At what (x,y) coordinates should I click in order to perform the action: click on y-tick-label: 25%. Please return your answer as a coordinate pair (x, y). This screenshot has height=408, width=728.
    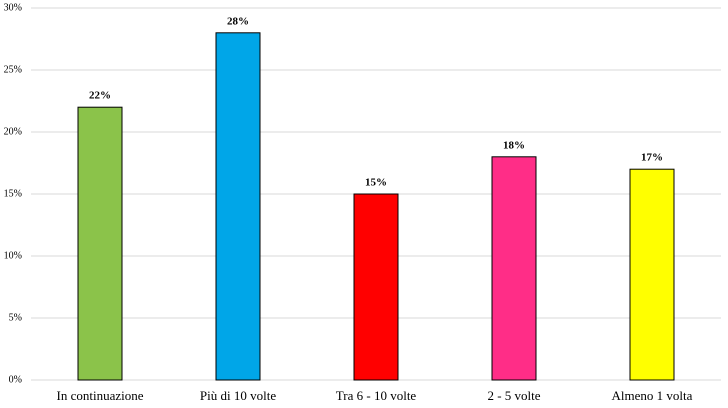
    Looking at the image, I should click on (13, 69).